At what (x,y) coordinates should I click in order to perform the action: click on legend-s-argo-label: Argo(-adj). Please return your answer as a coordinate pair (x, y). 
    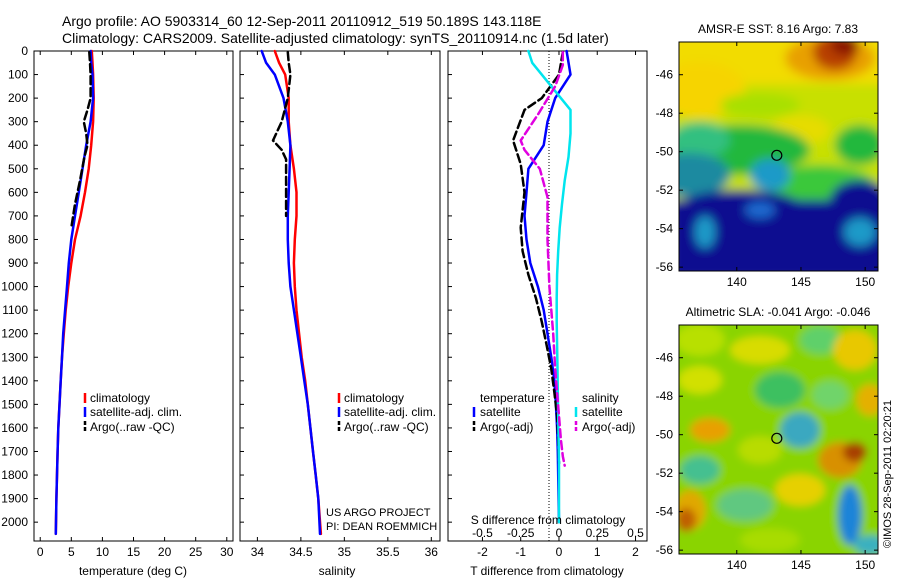
    Looking at the image, I should click on (608, 427).